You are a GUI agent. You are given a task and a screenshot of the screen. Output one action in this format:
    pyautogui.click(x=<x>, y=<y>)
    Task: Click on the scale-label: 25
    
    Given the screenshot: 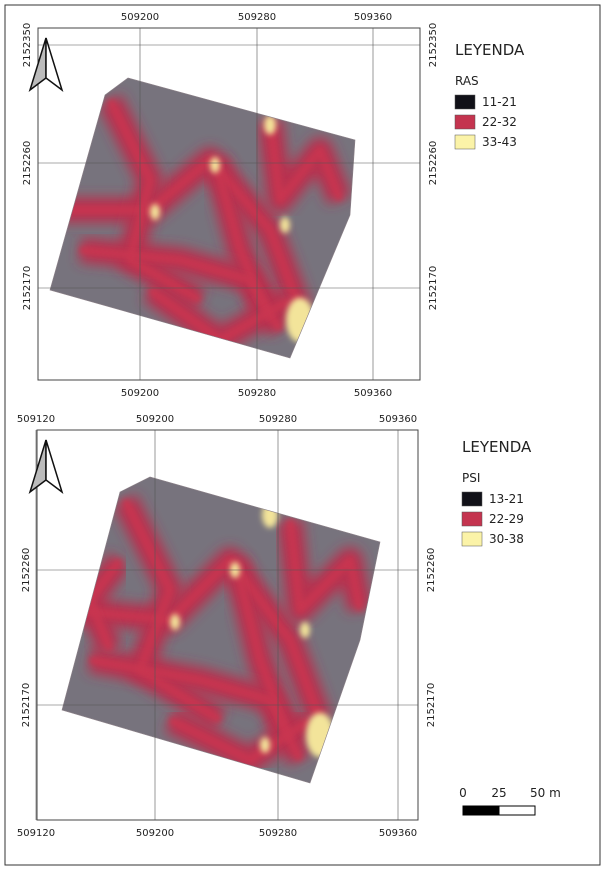 What is the action you would take?
    pyautogui.click(x=498, y=793)
    